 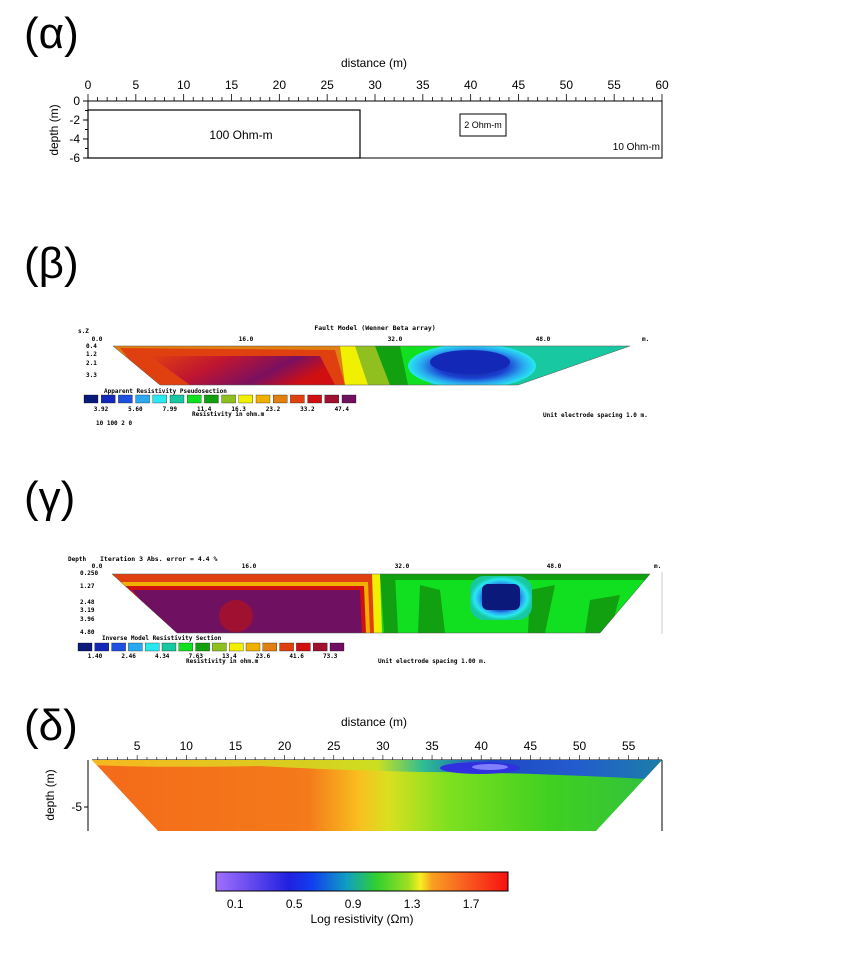 What do you see at coordinates (222, 661) in the screenshot?
I see `gamma-legend-unit: Resistivity in ohm.m` at bounding box center [222, 661].